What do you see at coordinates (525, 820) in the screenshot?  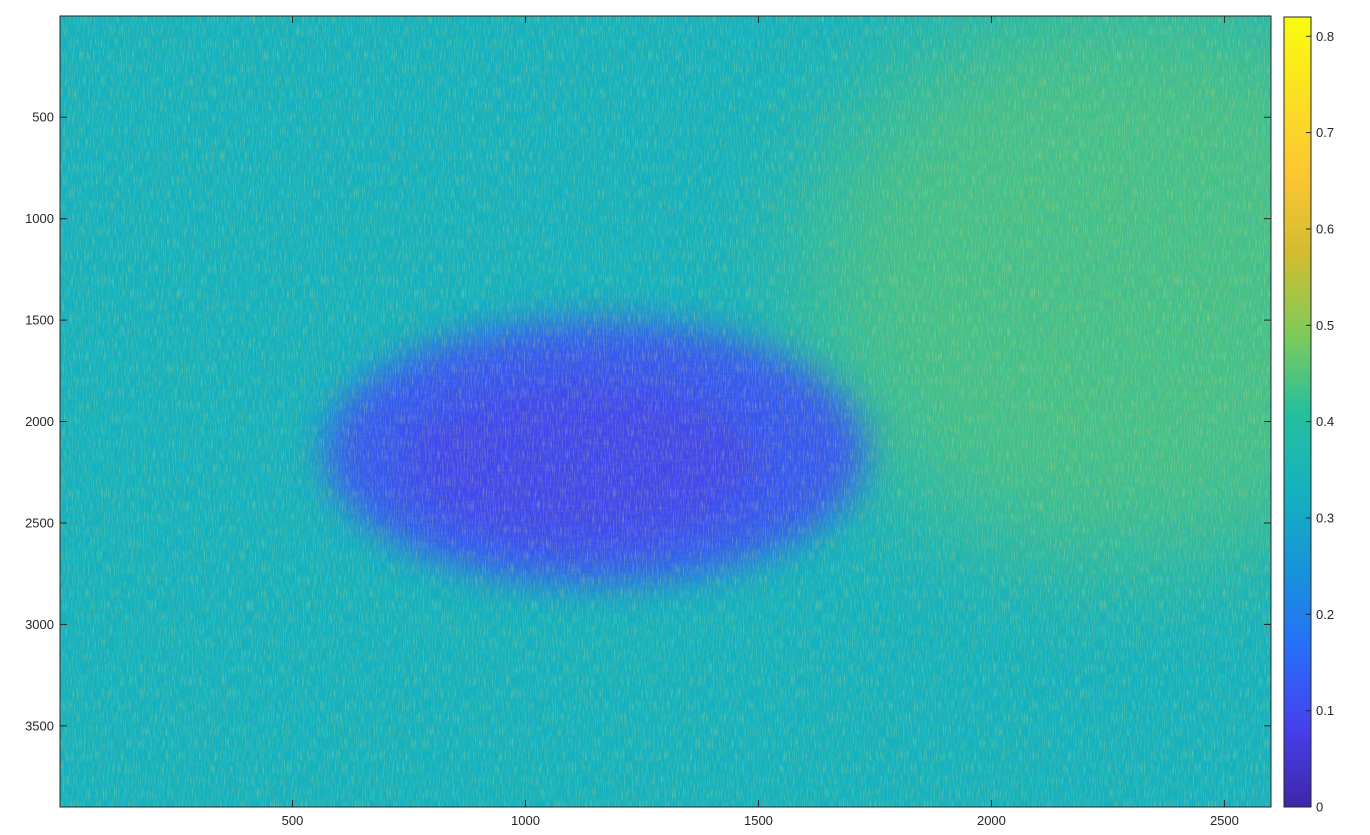 I see `x-tick-label: 1000` at bounding box center [525, 820].